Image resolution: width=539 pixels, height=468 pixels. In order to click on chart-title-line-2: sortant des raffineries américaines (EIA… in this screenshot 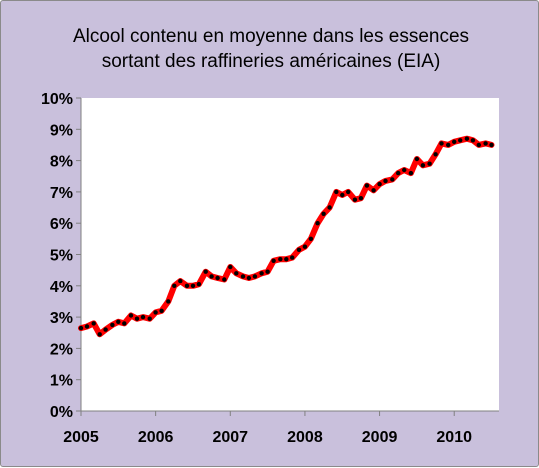, I will do `click(271, 61)`.